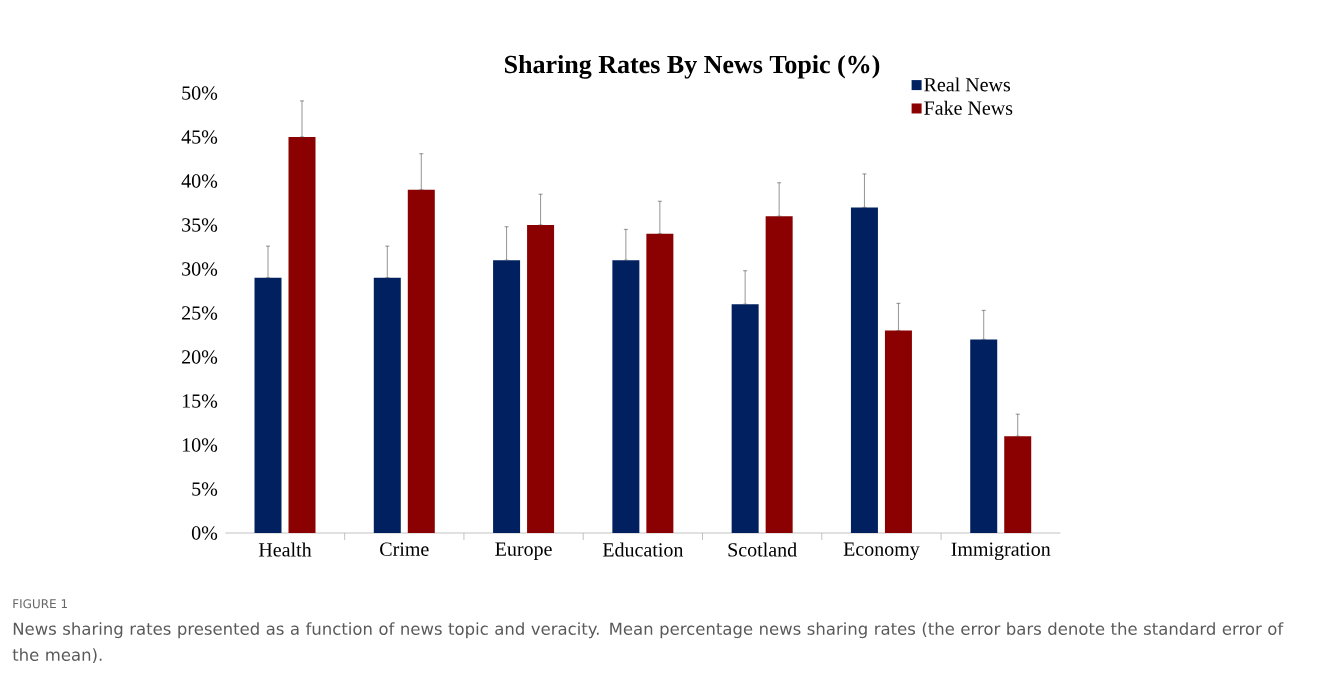 This screenshot has height=681, width=1322. Describe the element at coordinates (967, 84) in the screenshot. I see `legend-label: Real News` at that location.